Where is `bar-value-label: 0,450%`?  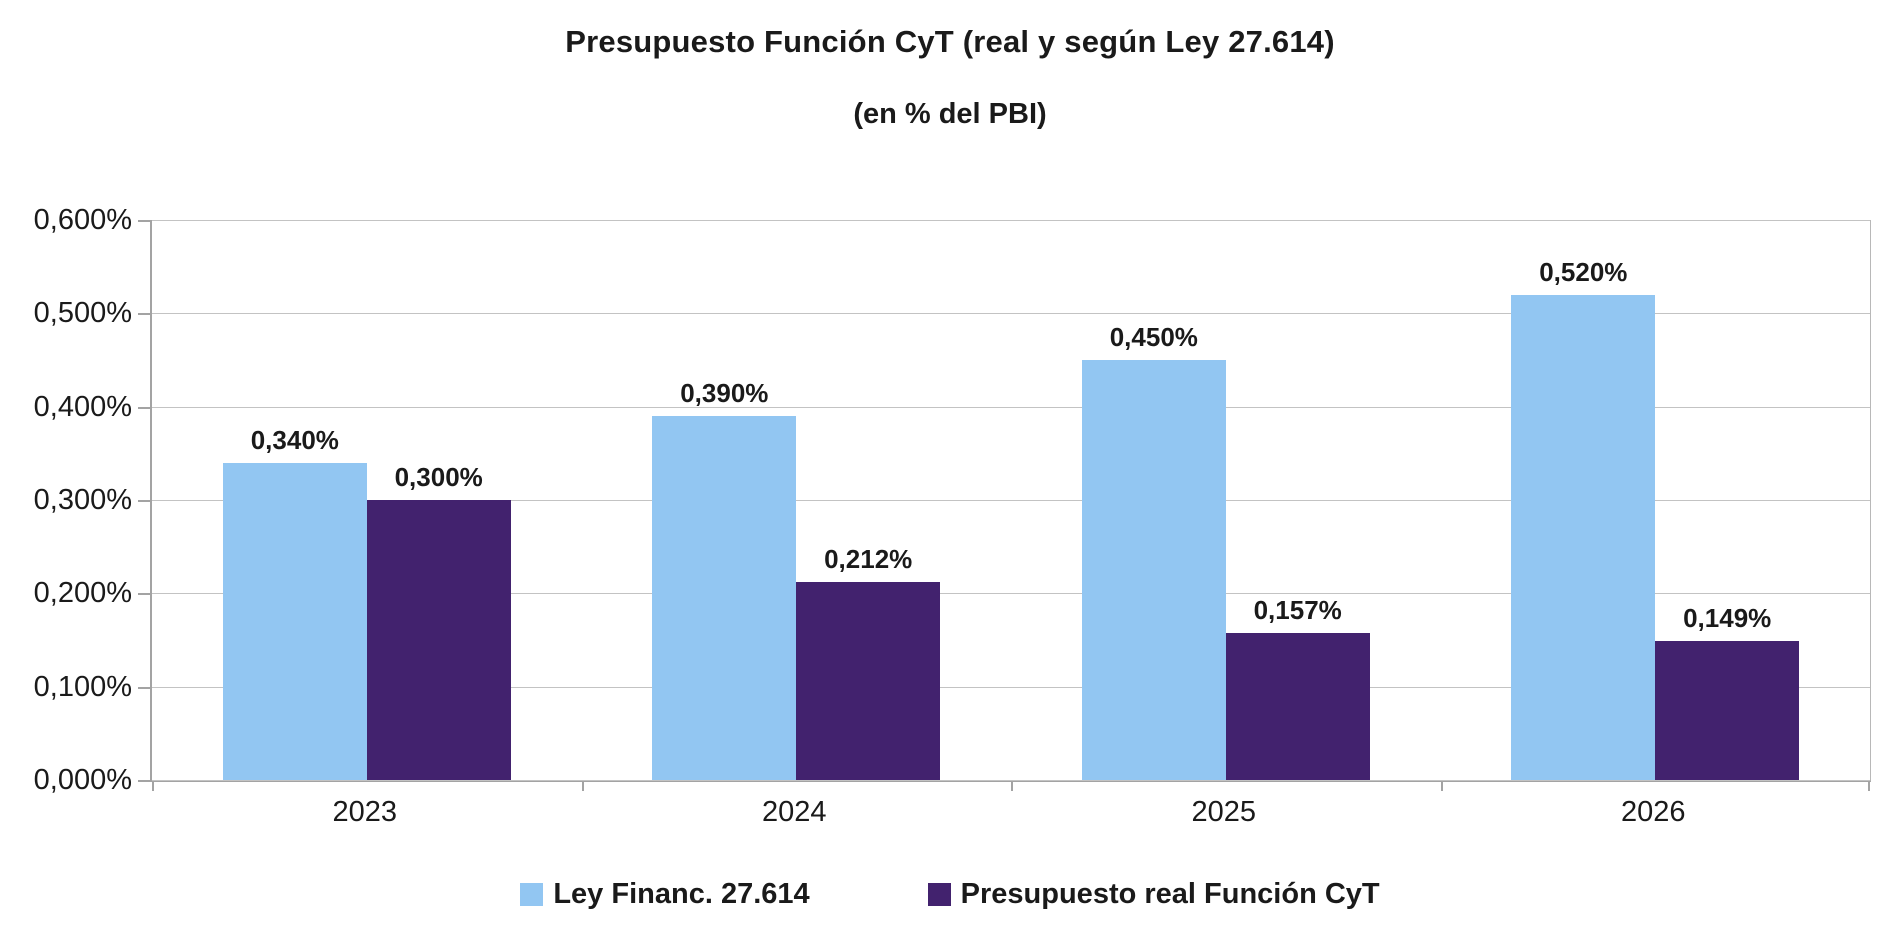
bar-value-label: 0,450% is located at coordinates (1153, 337).